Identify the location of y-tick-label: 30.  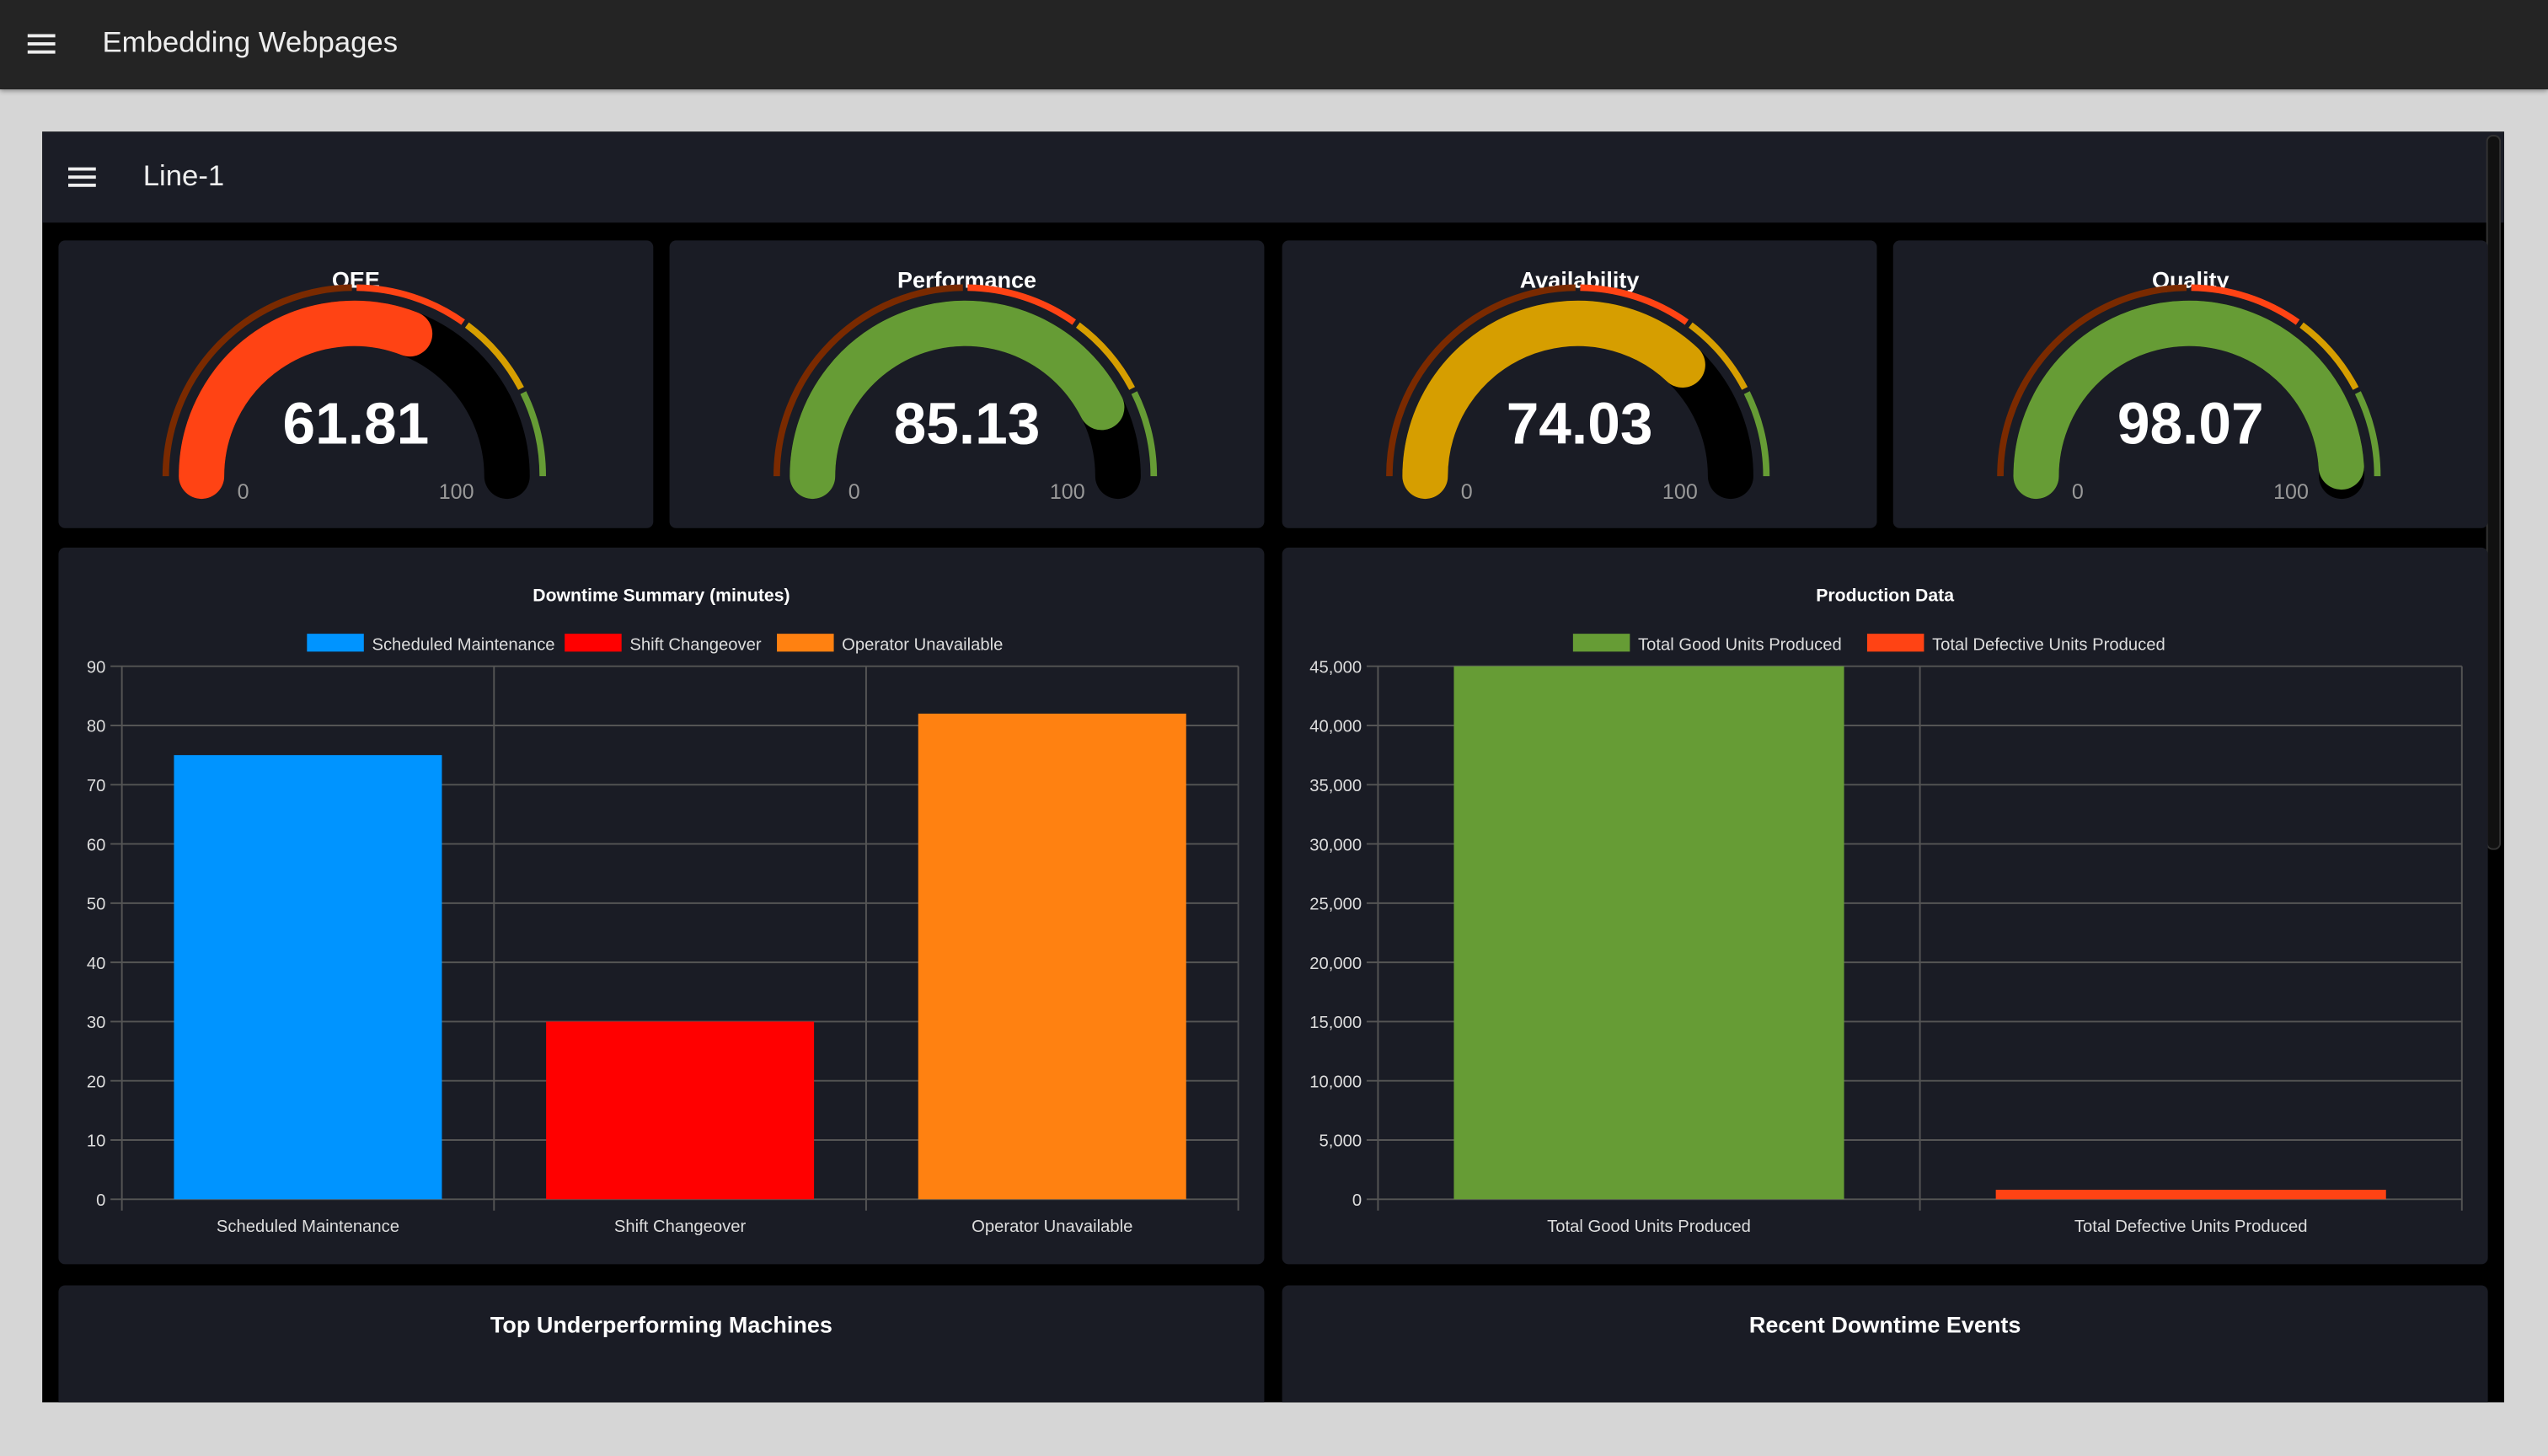
(96, 1023).